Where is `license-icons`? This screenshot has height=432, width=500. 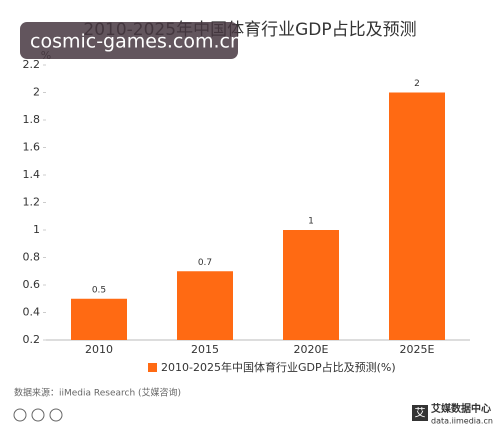 license-icons is located at coordinates (38, 415).